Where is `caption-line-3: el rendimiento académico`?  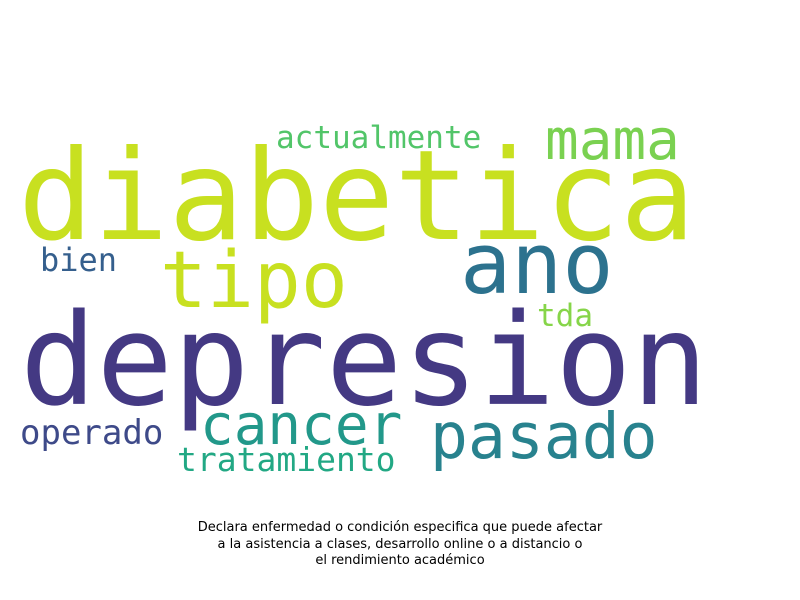
caption-line-3: el rendimiento académico is located at coordinates (400, 560).